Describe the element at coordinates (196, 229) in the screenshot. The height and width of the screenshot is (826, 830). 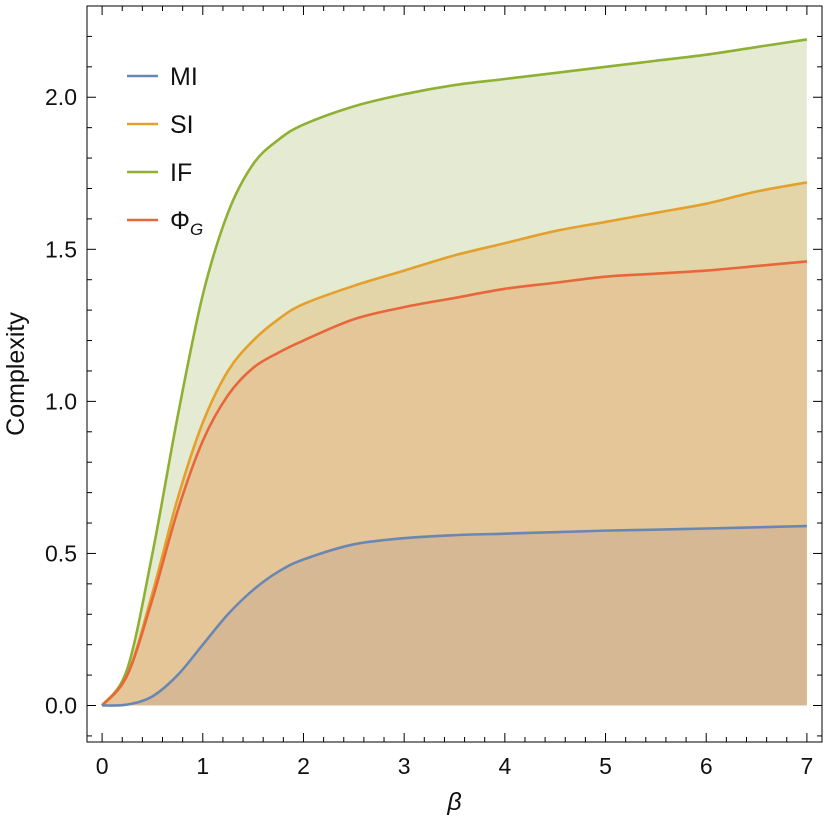
I see `legend-subscript: G` at that location.